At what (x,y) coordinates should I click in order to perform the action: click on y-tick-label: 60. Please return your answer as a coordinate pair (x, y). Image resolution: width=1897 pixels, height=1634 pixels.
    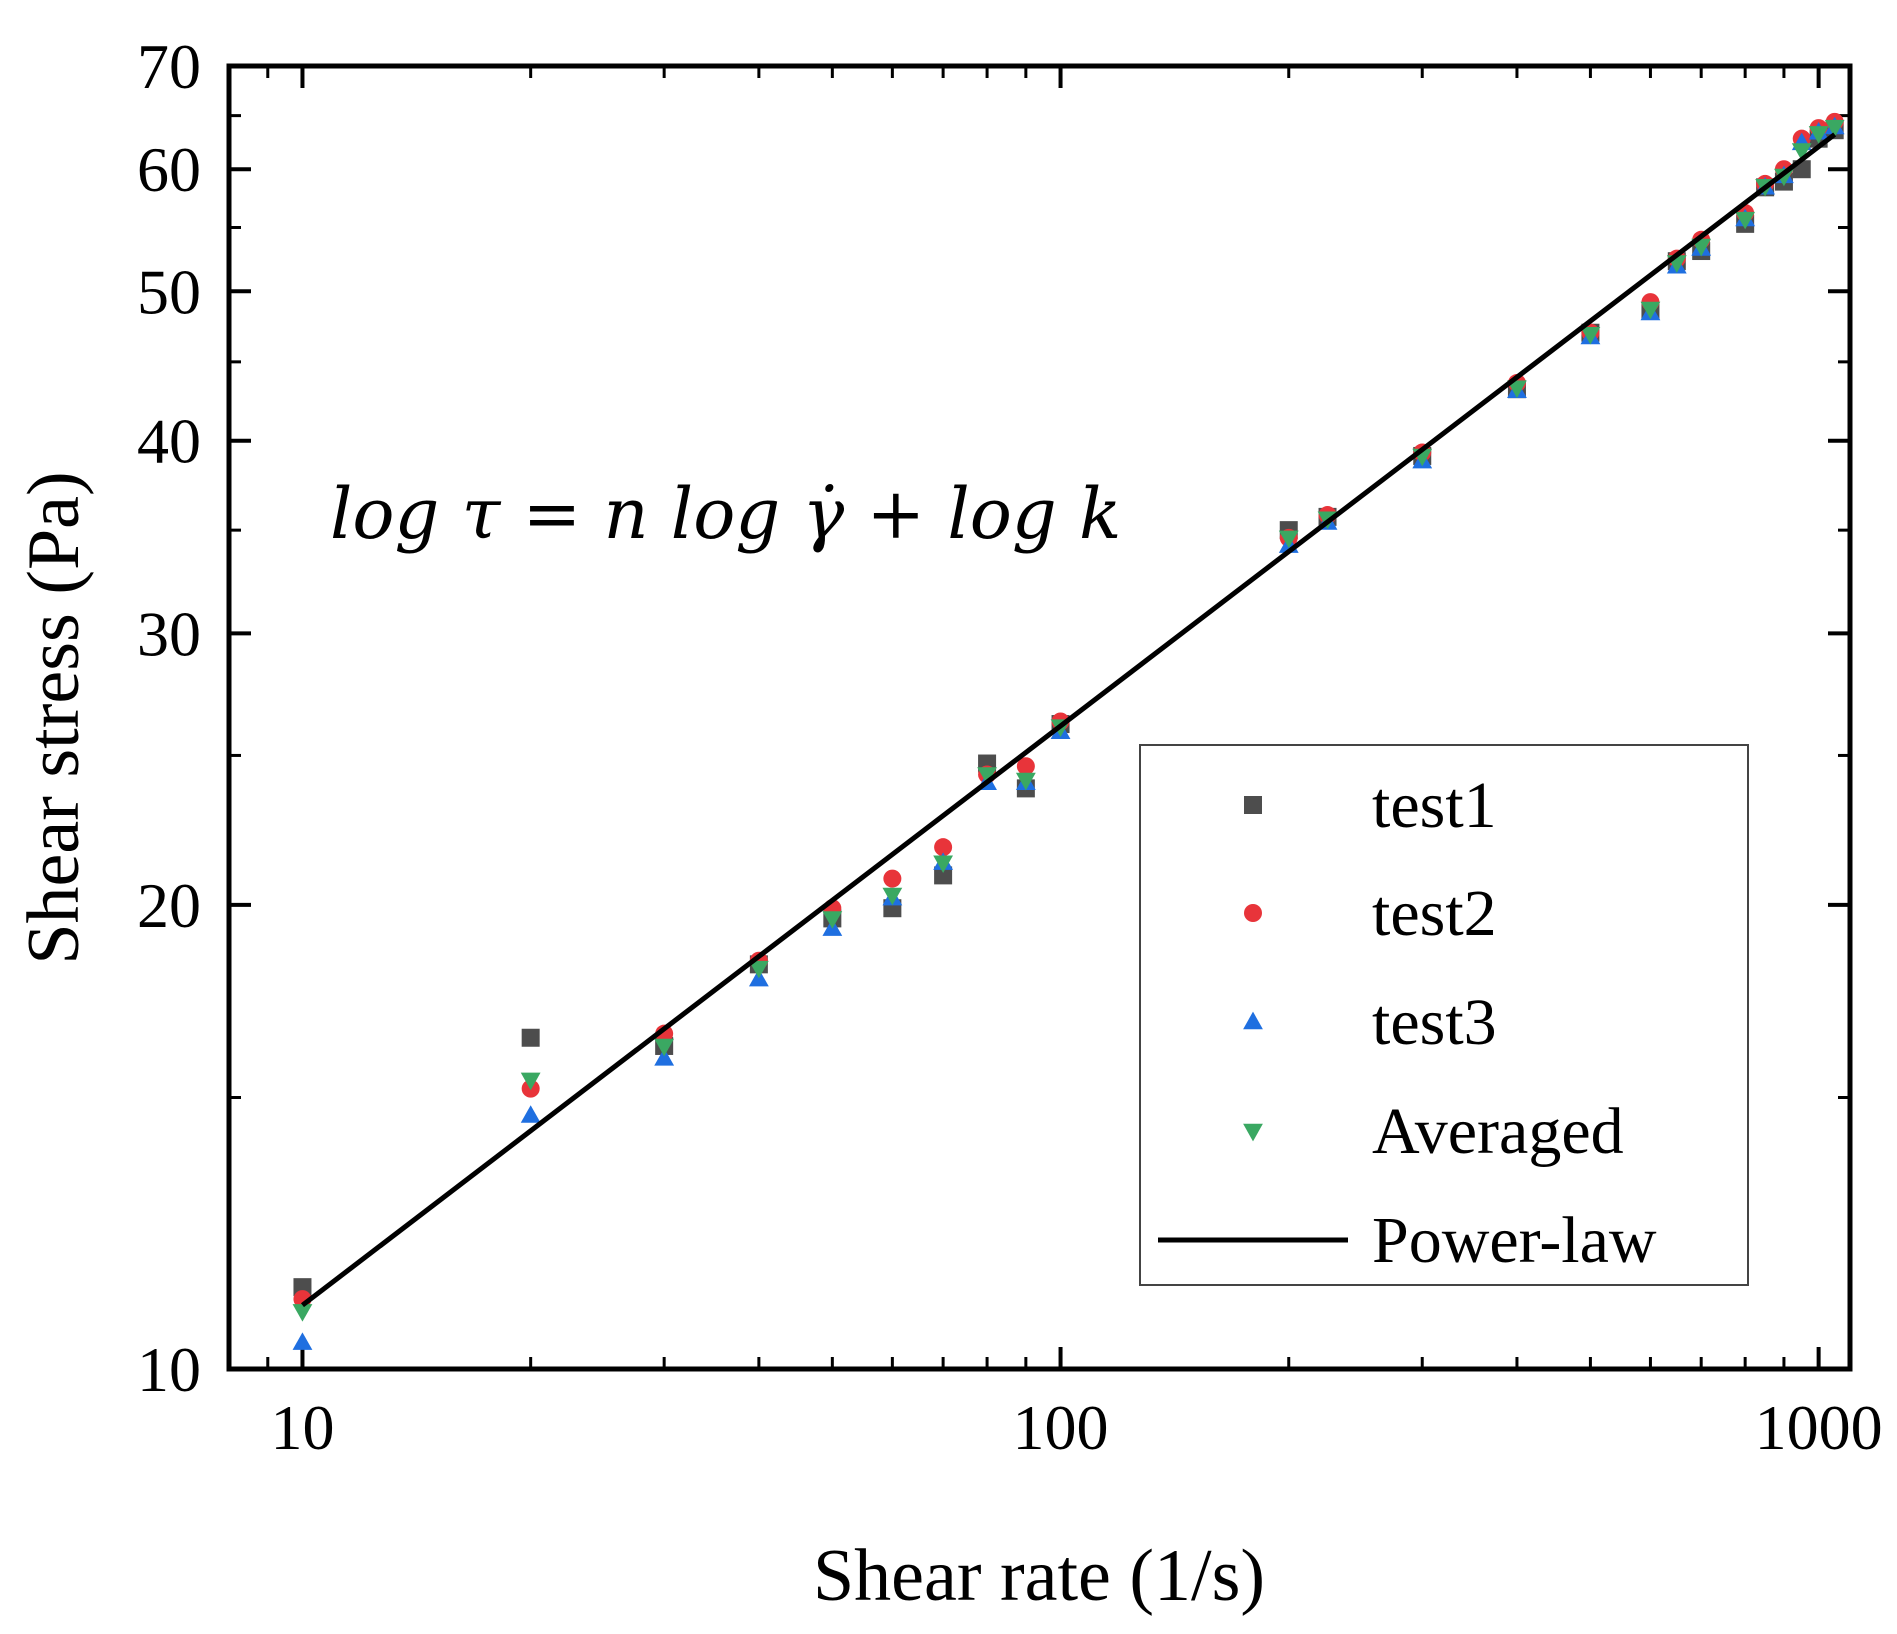
    Looking at the image, I should click on (169, 169).